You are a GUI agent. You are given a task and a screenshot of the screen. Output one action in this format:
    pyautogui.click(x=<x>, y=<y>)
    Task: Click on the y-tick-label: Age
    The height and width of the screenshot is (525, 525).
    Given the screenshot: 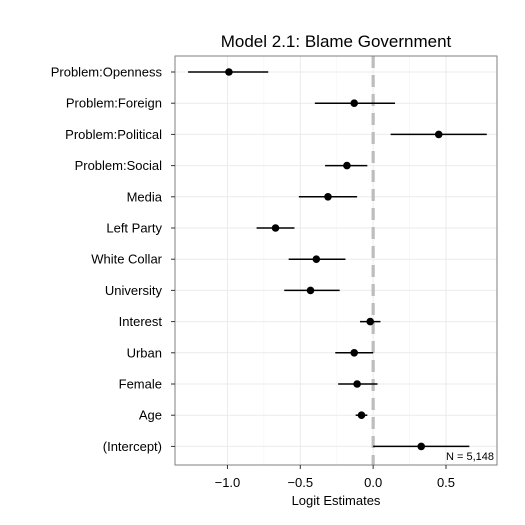 What is the action you would take?
    pyautogui.click(x=150, y=415)
    